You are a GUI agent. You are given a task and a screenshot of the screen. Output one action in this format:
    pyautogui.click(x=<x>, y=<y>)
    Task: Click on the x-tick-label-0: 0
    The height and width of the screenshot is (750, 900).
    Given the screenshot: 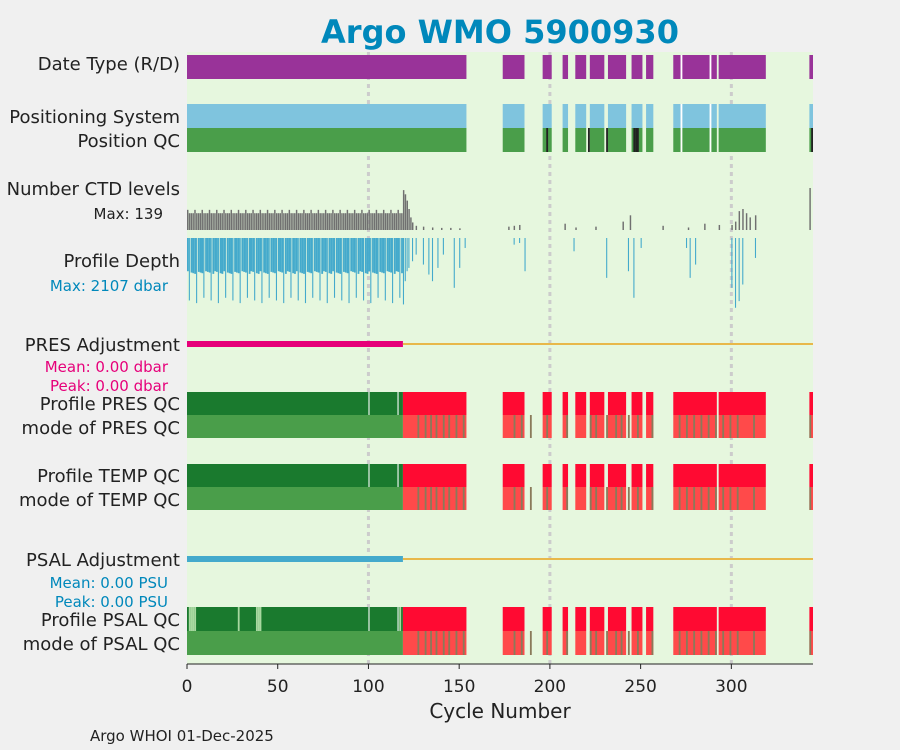 What is the action you would take?
    pyautogui.click(x=187, y=687)
    